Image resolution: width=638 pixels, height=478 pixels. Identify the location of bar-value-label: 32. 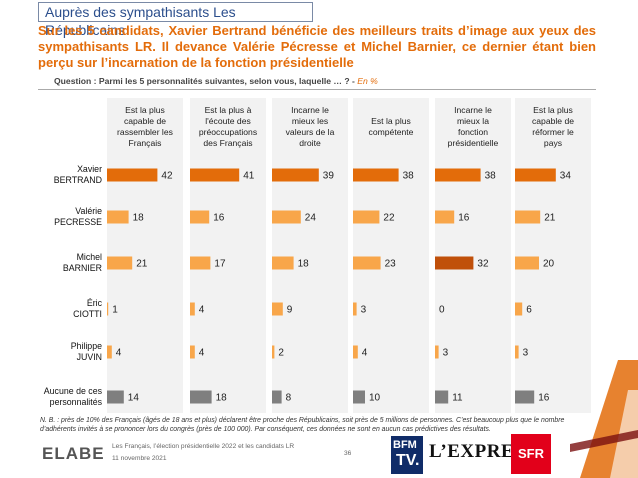
(483, 264).